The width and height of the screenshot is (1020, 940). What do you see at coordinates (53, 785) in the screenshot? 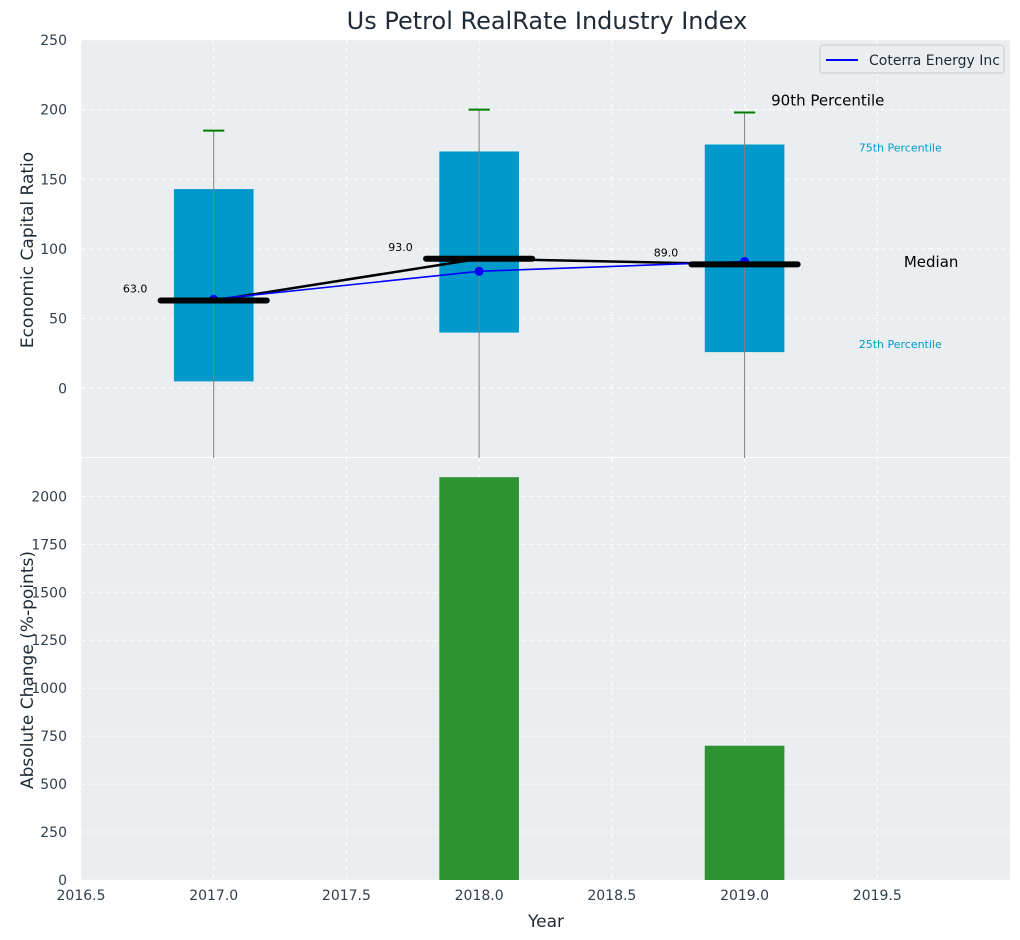
I see `bottom-y-tick-label: 500` at bounding box center [53, 785].